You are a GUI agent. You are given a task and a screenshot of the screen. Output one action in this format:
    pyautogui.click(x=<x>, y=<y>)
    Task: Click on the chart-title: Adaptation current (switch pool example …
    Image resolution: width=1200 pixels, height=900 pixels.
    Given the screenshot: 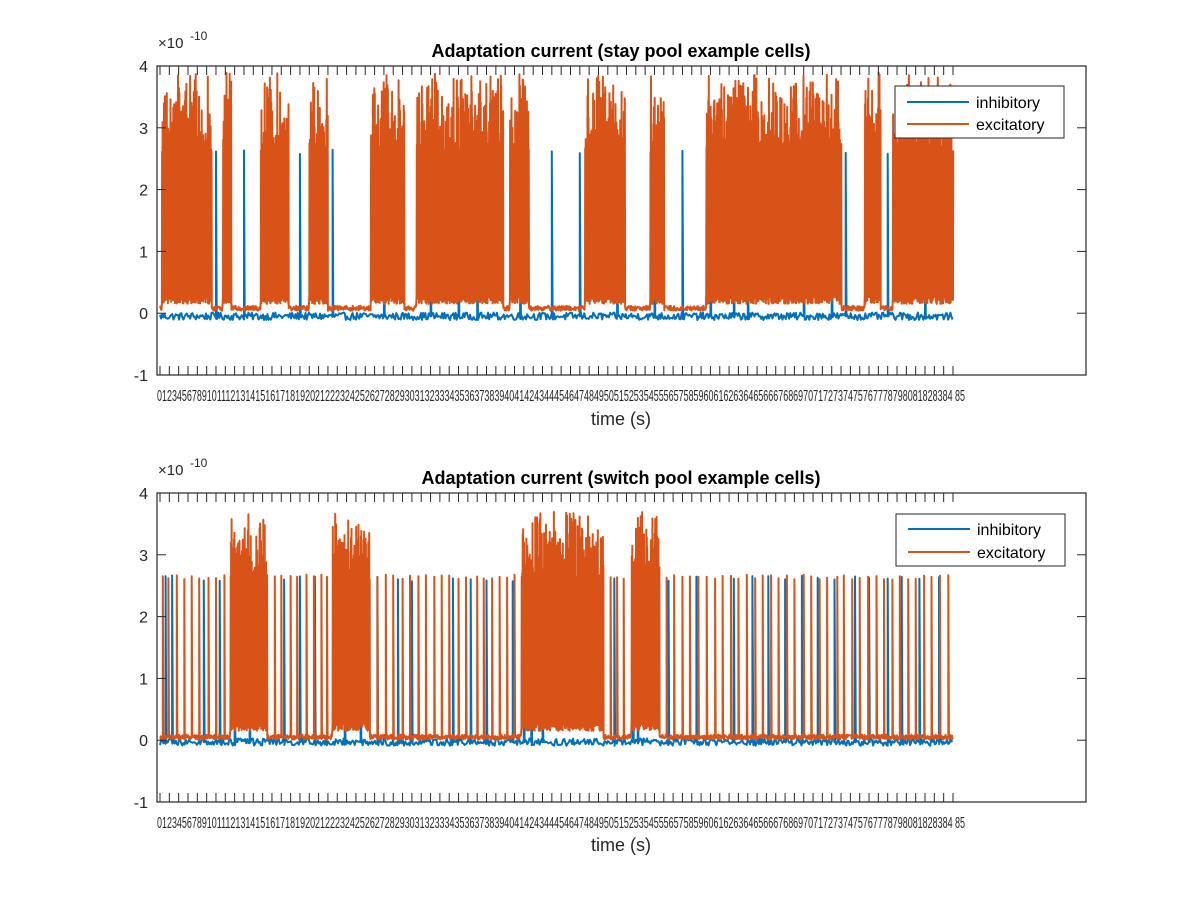 What is the action you would take?
    pyautogui.click(x=620, y=478)
    